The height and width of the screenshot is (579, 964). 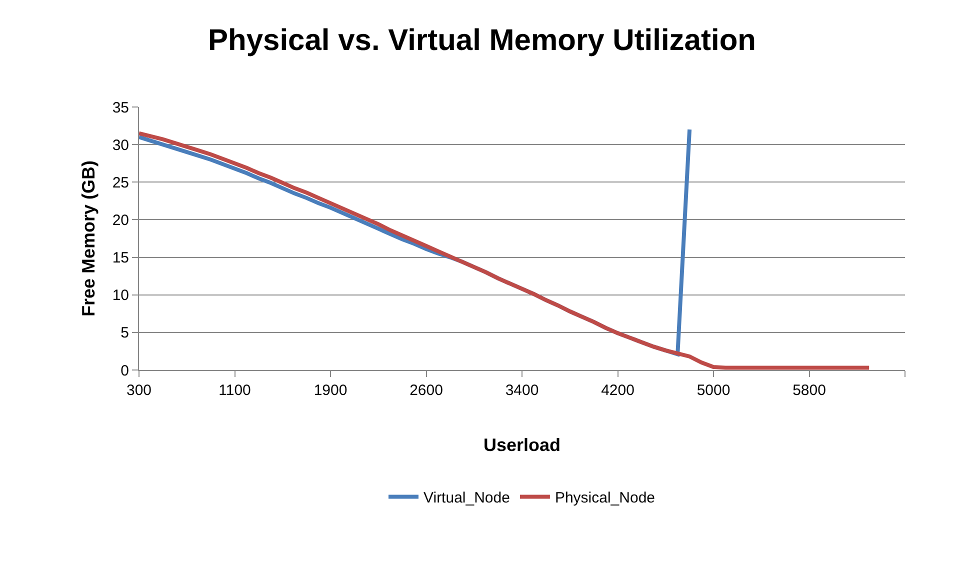 I want to click on y-tick-label: 35, so click(x=120, y=107).